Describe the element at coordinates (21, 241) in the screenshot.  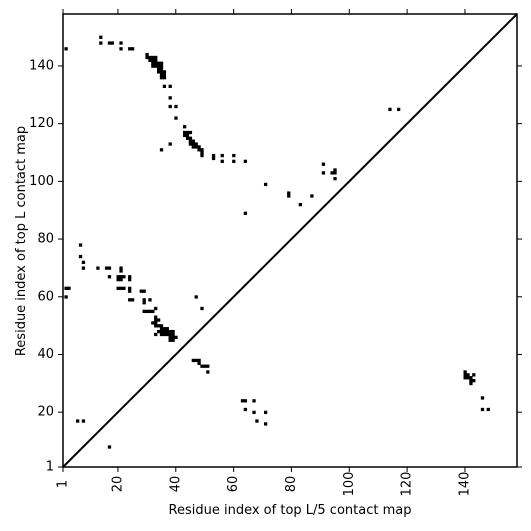
I see `y-axis-label: Residue index of top L contact map` at that location.